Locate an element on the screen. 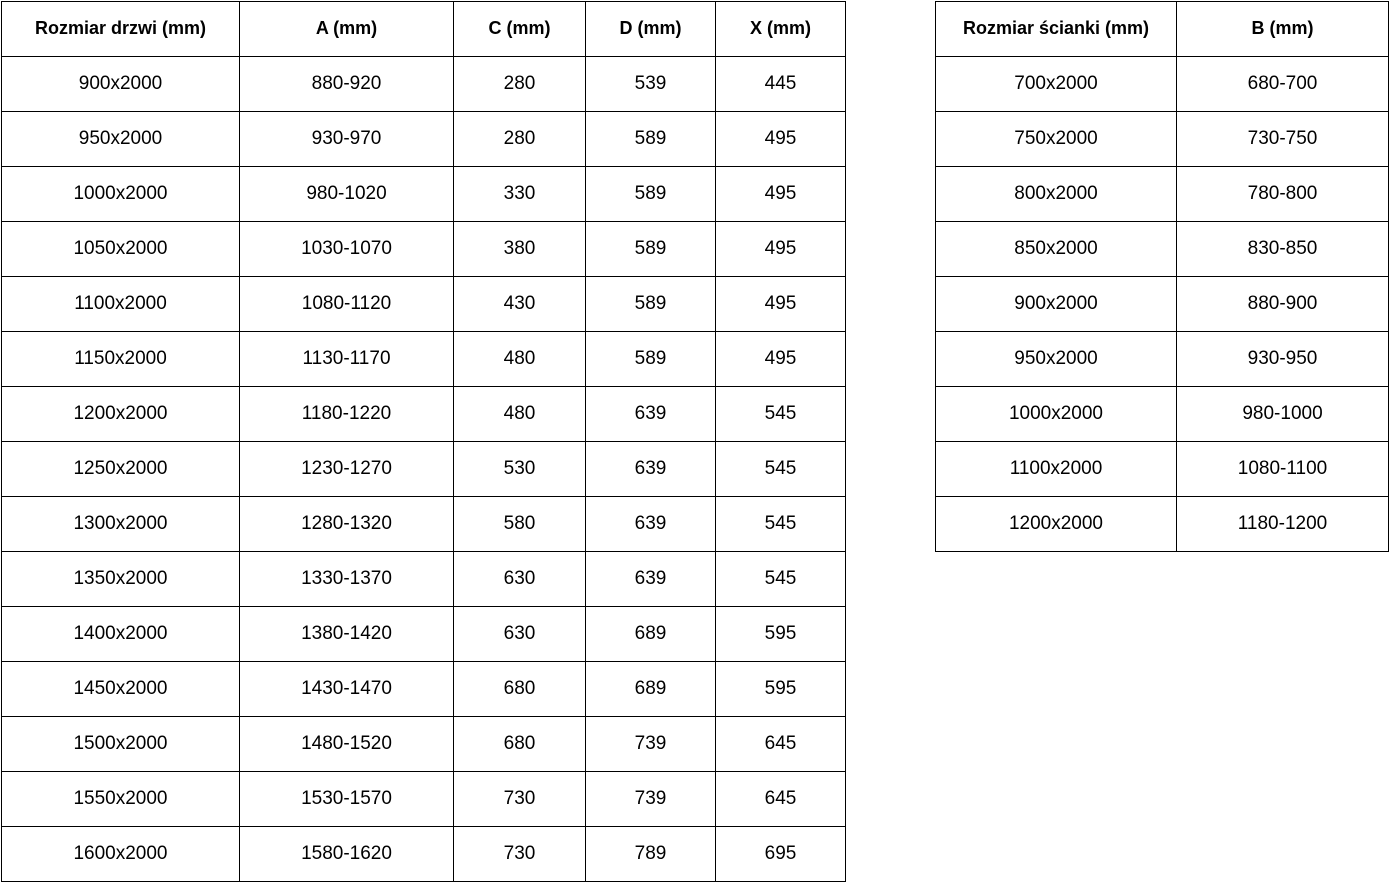 Image resolution: width=1390 pixels, height=882 pixels. cell-wall-size: 850x2000 is located at coordinates (1056, 249).